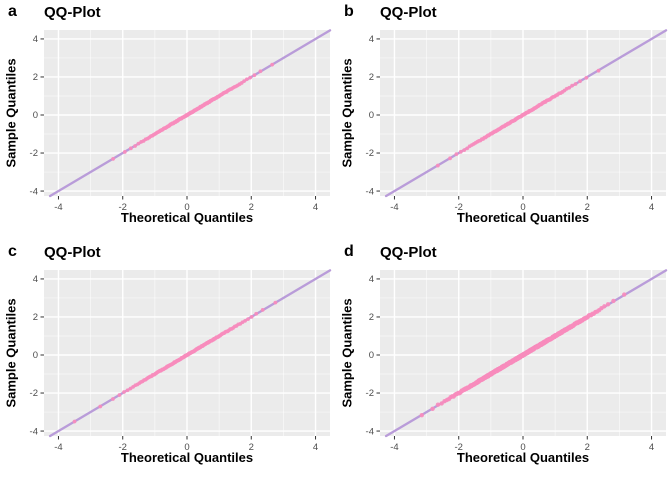 This screenshot has height=480, width=672. I want to click on qq-outlier-point, so click(74, 421).